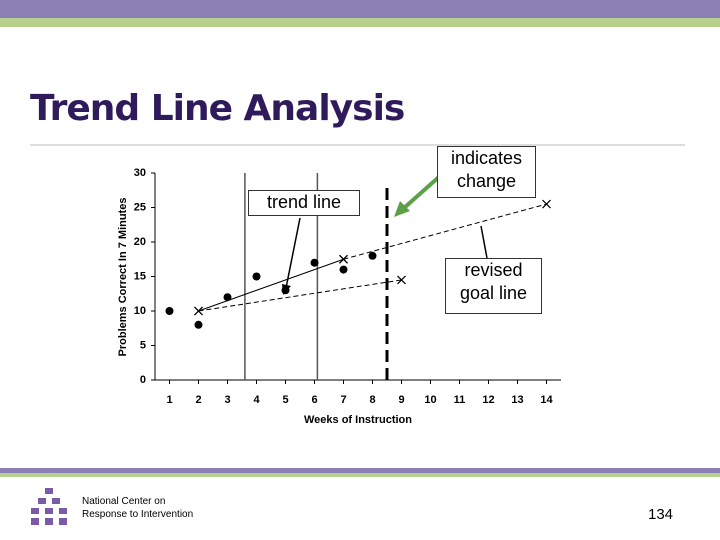 This screenshot has height=540, width=720. What do you see at coordinates (372, 400) in the screenshot?
I see `x-tick-label: 8` at bounding box center [372, 400].